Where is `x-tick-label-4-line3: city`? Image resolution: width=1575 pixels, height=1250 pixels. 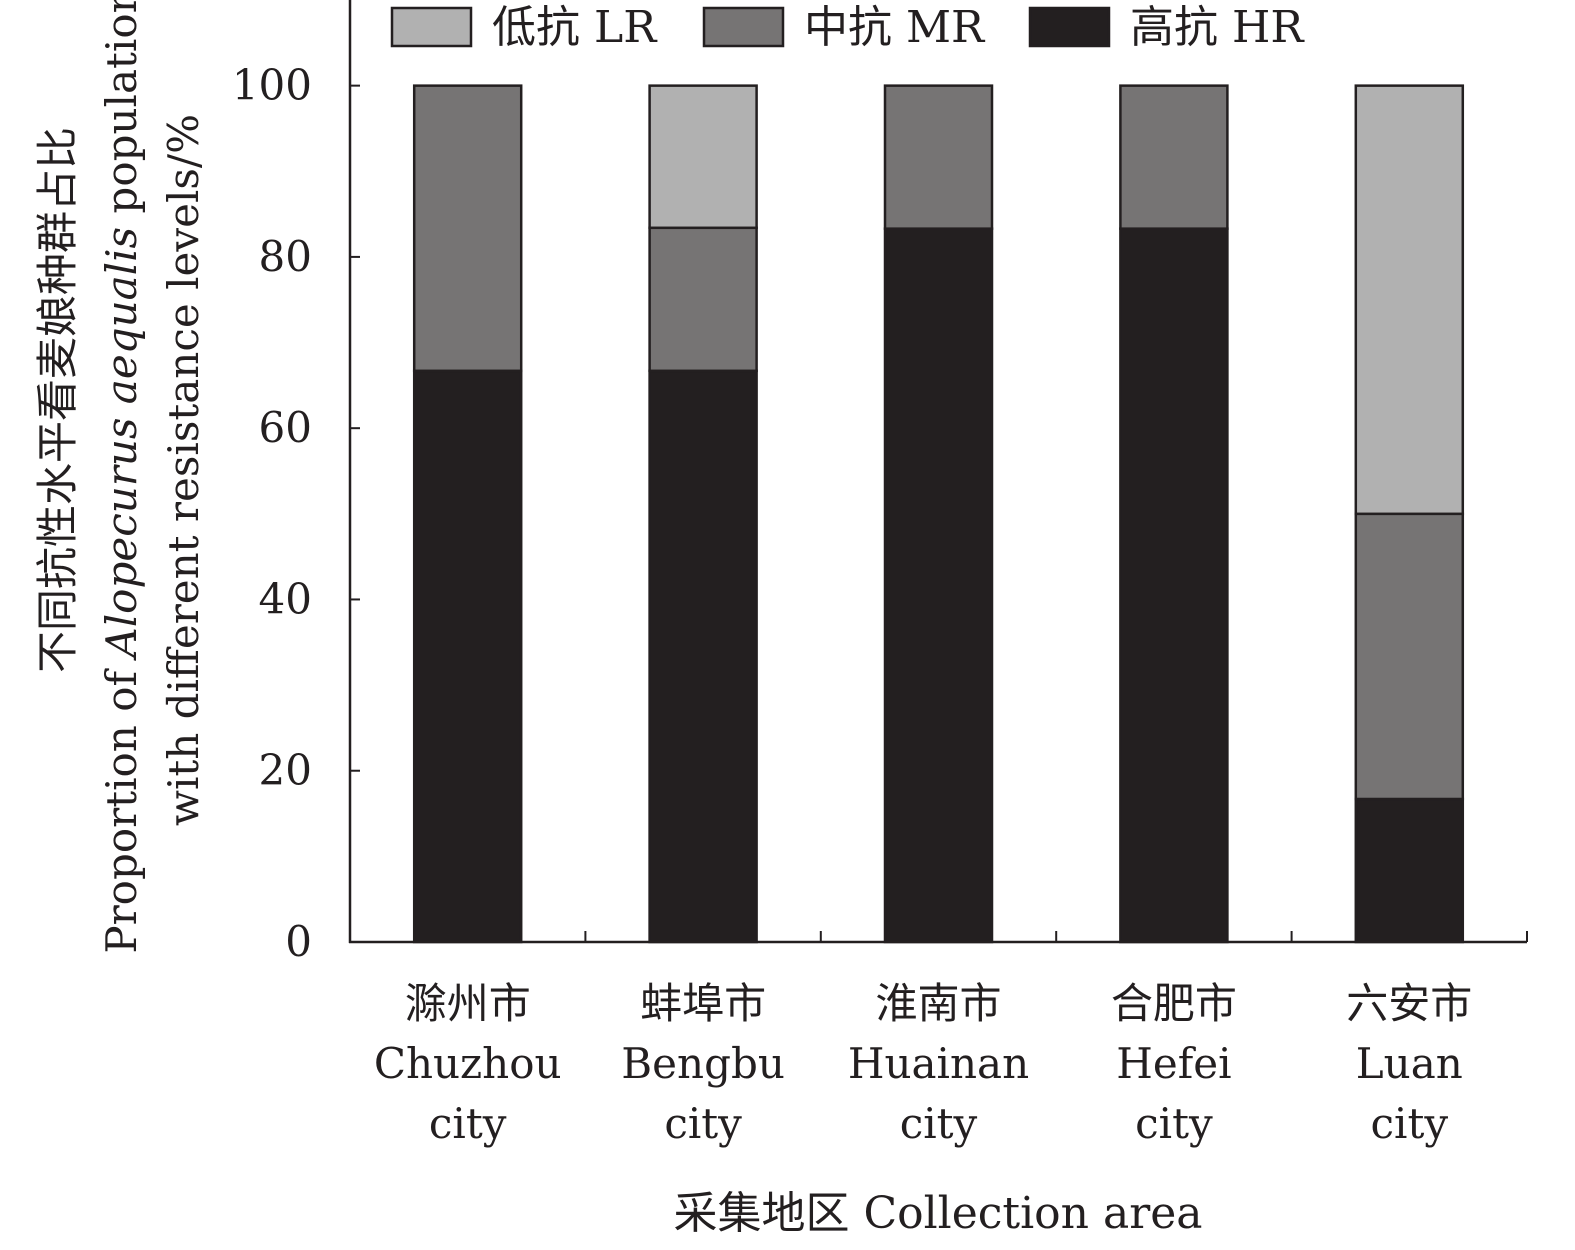 x-tick-label-4-line3: city is located at coordinates (1174, 1123).